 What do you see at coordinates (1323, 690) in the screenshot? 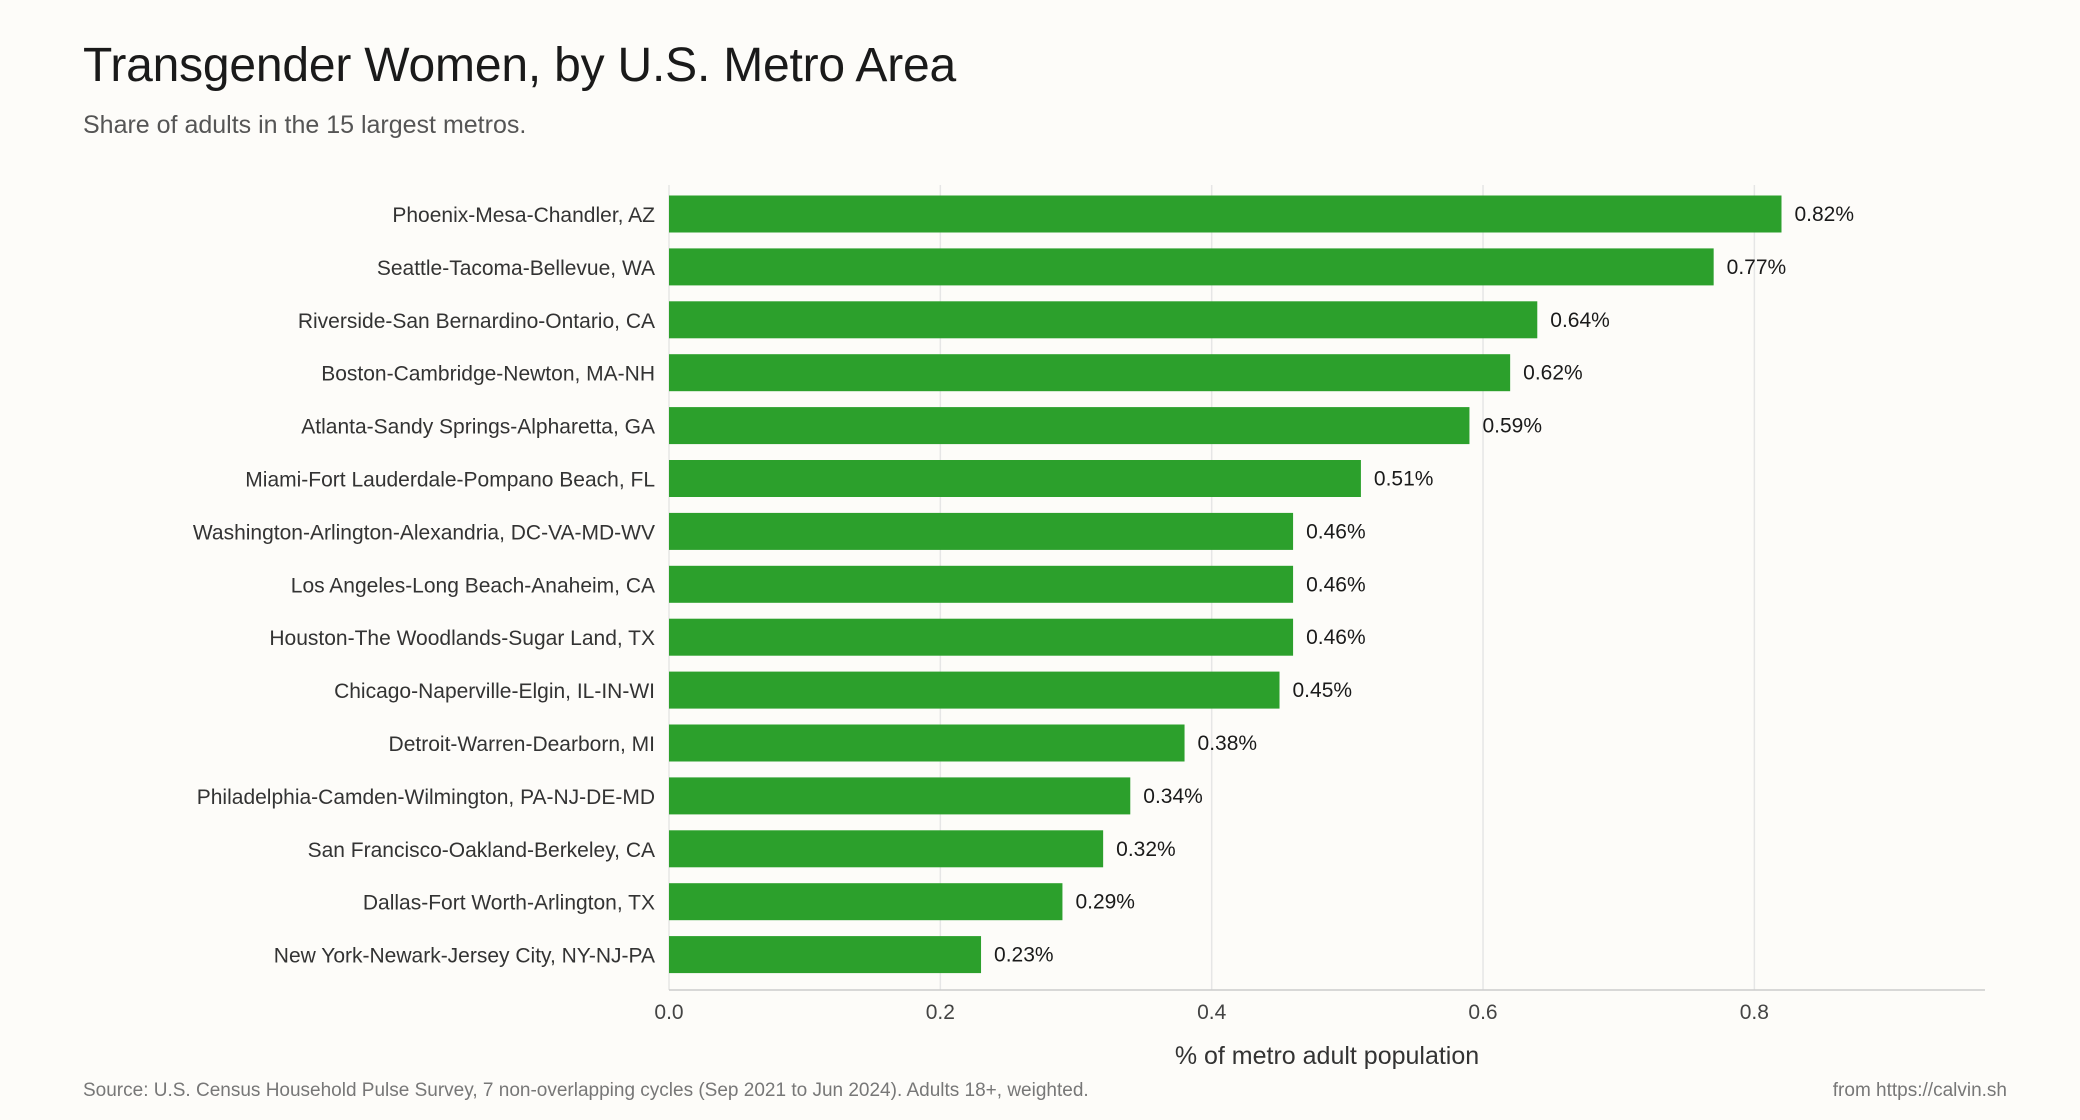
I see `value-label: 0.45%` at bounding box center [1323, 690].